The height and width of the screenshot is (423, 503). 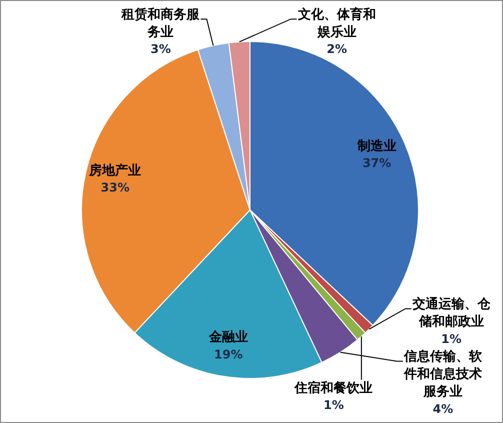 I want to click on slice-label: 交通运输、仓储和邮政业, so click(x=451, y=313).